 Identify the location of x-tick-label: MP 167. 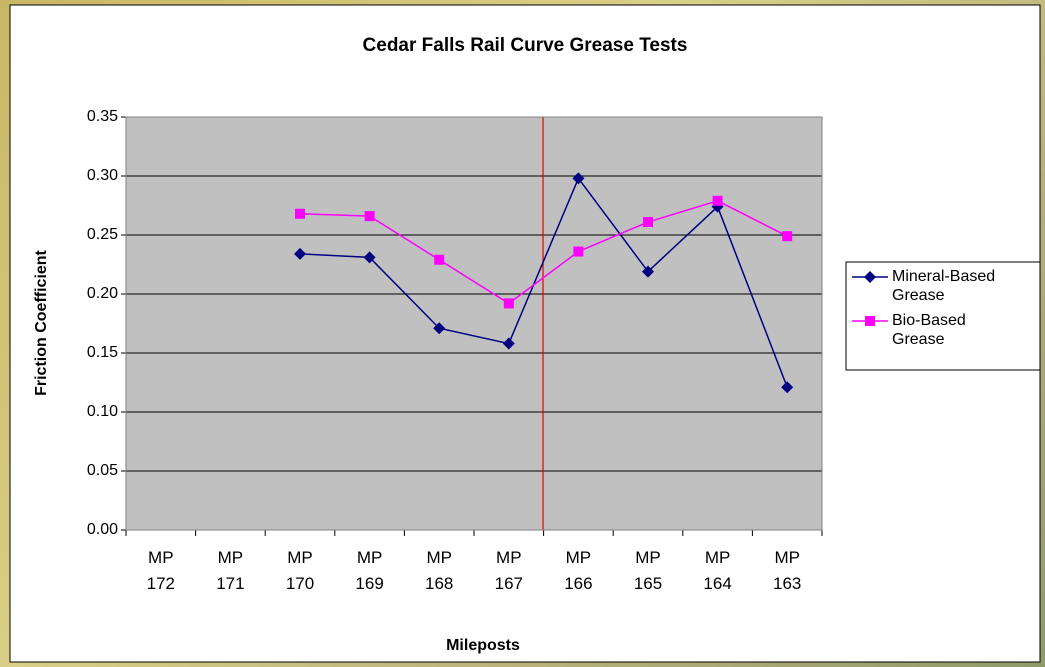
(508, 570).